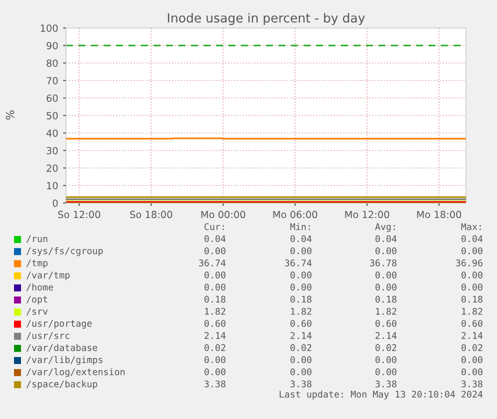 The image size is (497, 419). I want to click on text: Last update: Mon May 13 20:10:04 2024, so click(381, 395).